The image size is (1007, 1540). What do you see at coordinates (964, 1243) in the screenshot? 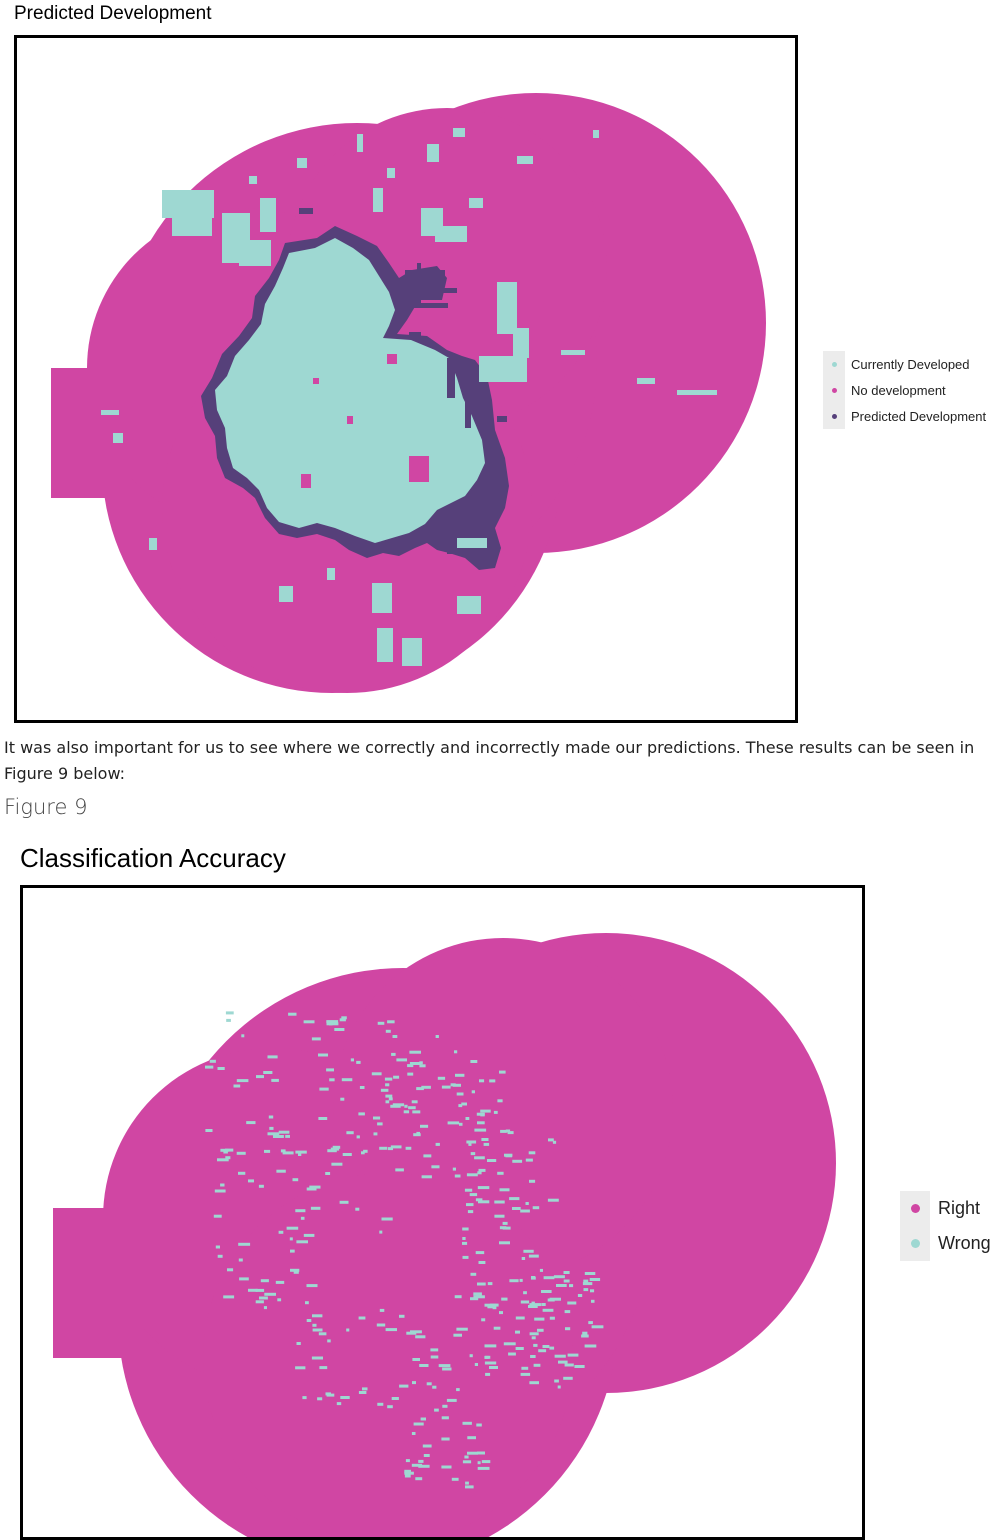
I see `legend-label: Wrong` at bounding box center [964, 1243].